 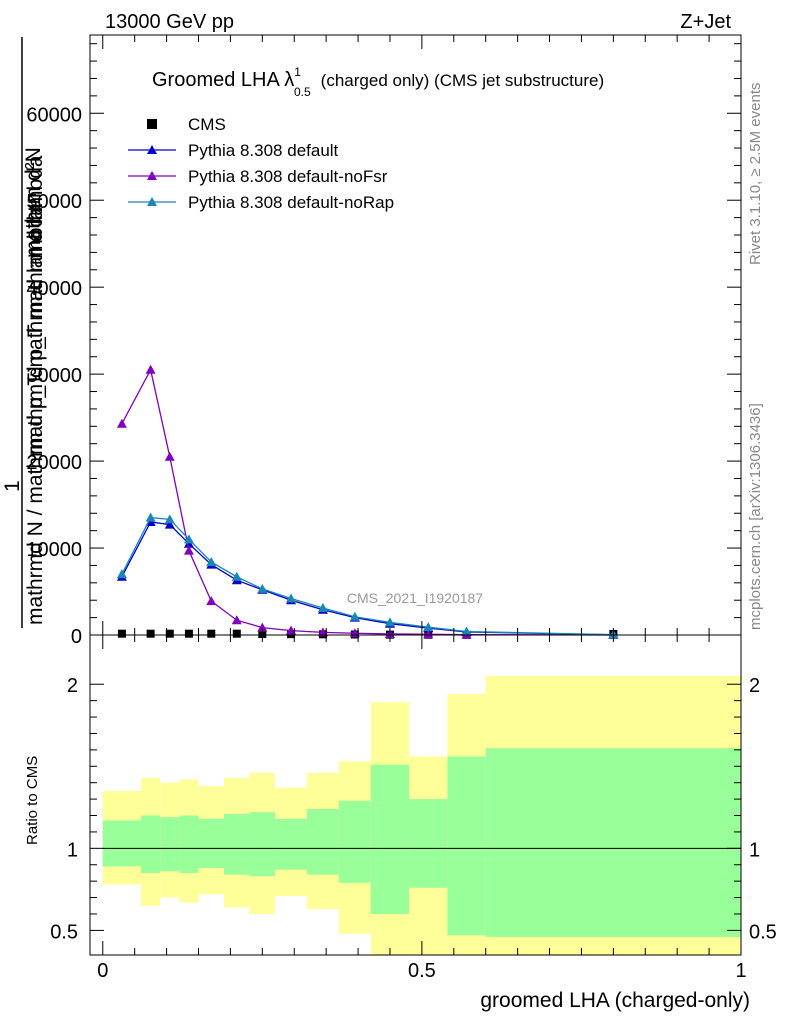 I want to click on legend-label-3: Pythia 8.308 default-noRap, so click(x=291, y=202).